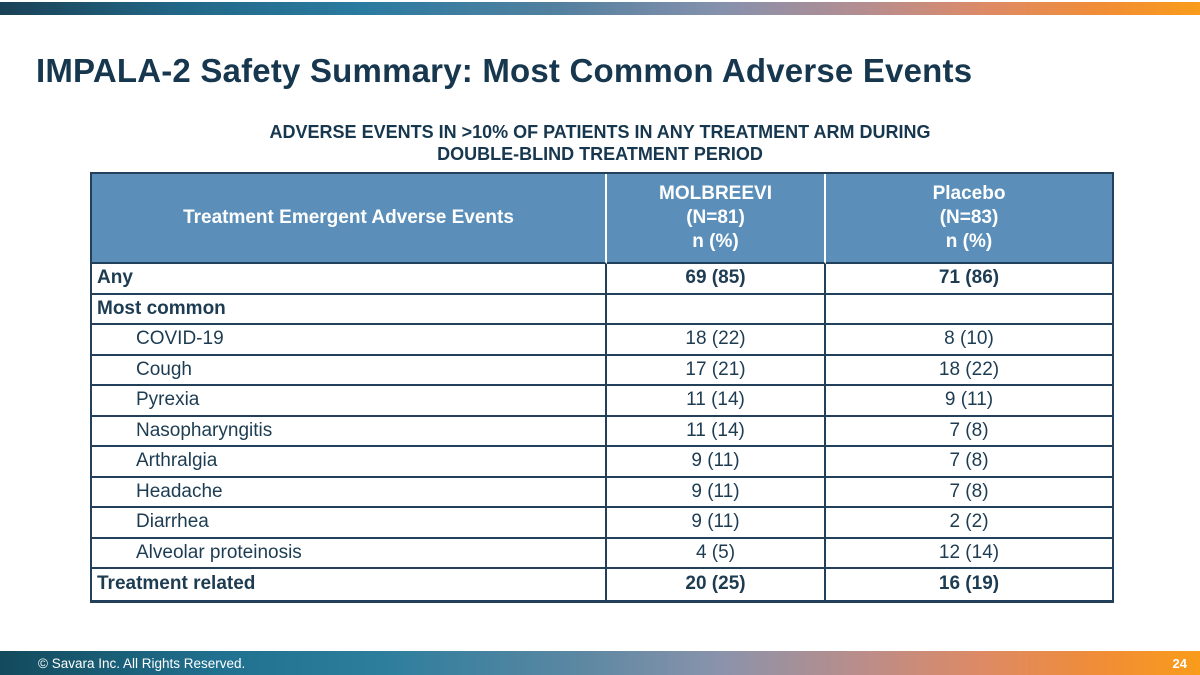  I want to click on placebo-unit: n (%), so click(969, 241).